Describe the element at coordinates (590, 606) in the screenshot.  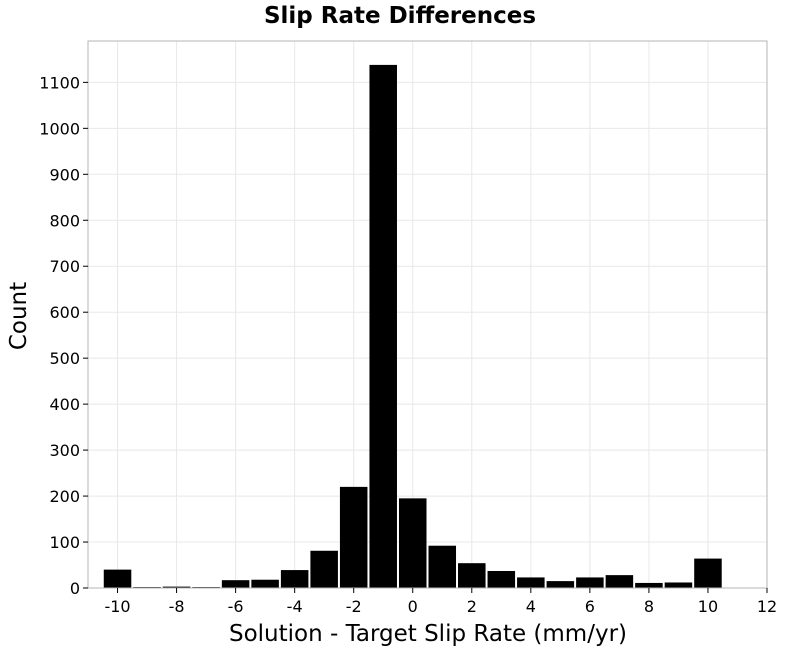
I see `x-tick-label: 6` at that location.